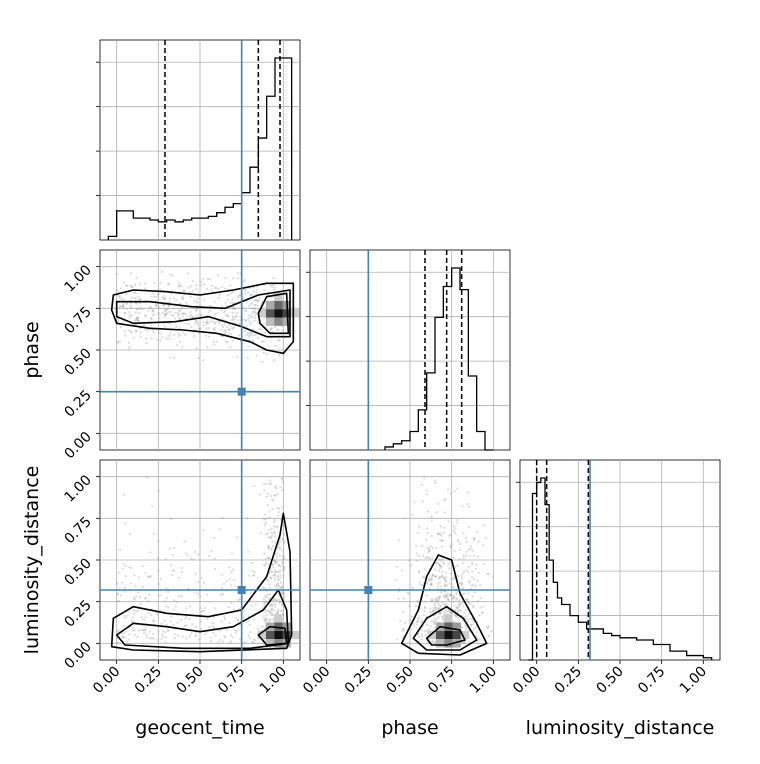 The width and height of the screenshot is (760, 764). What do you see at coordinates (231, 680) in the screenshot?
I see `x-tick-label: 0.75` at bounding box center [231, 680].